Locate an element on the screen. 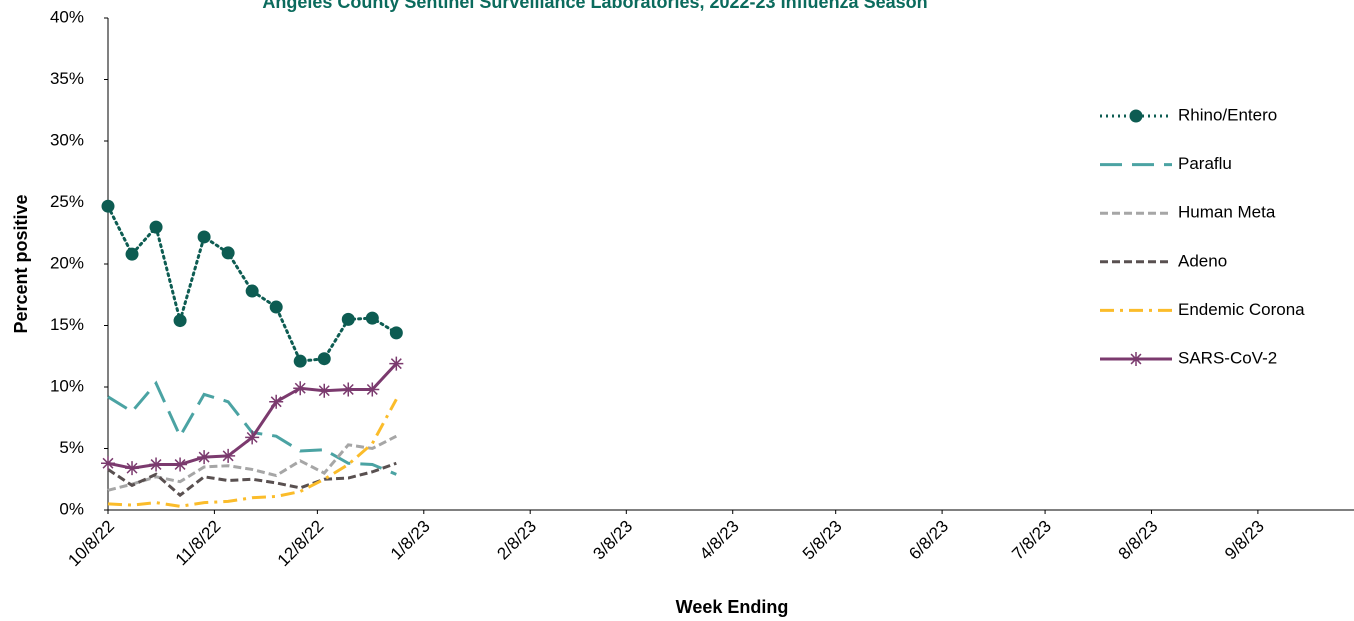 The height and width of the screenshot is (621, 1354). x-tick-label: 4/8/23 is located at coordinates (719, 540).